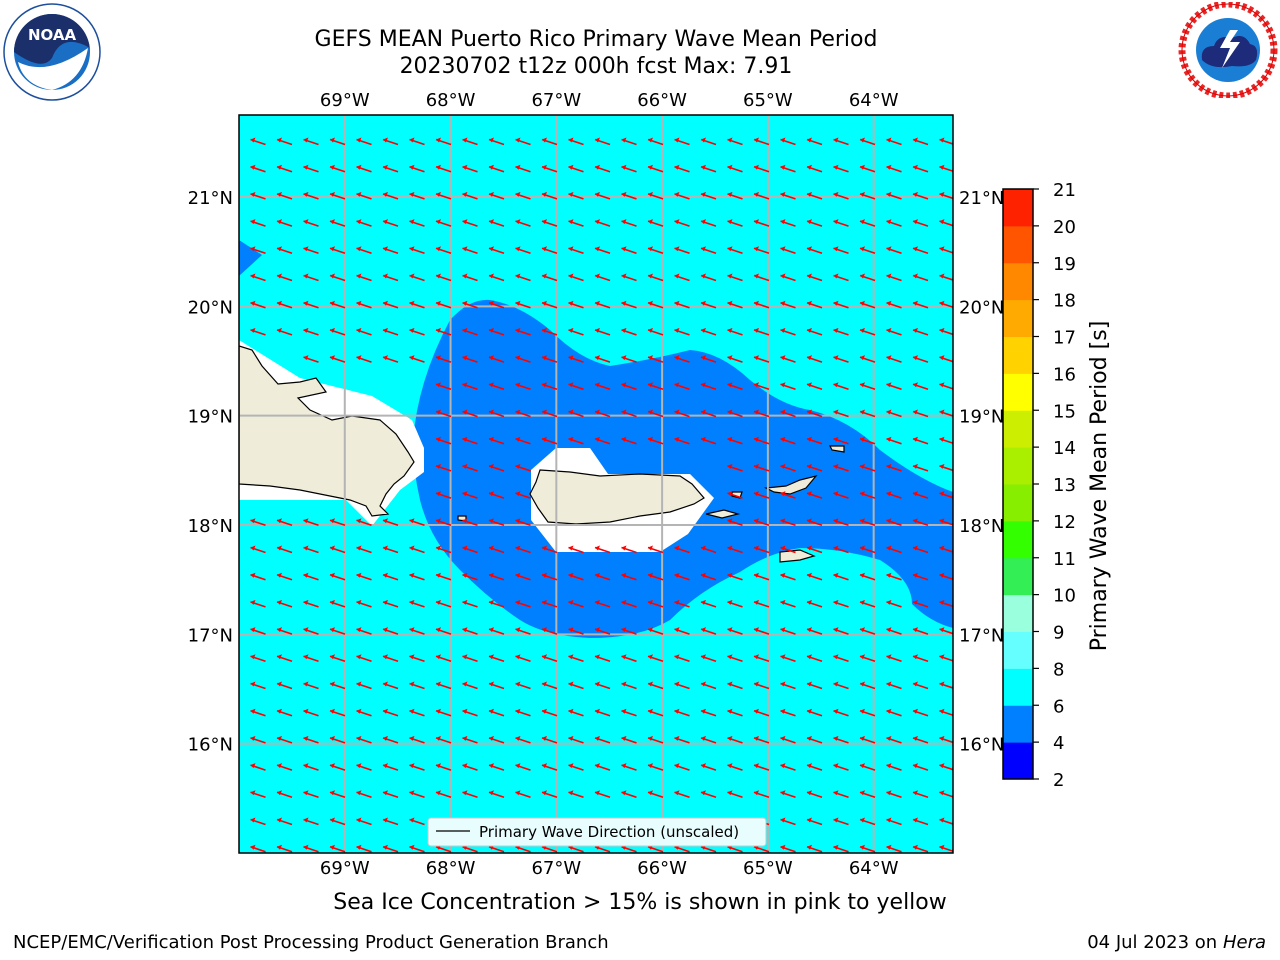  What do you see at coordinates (662, 100) in the screenshot?
I see `longitude-label: 66°W` at bounding box center [662, 100].